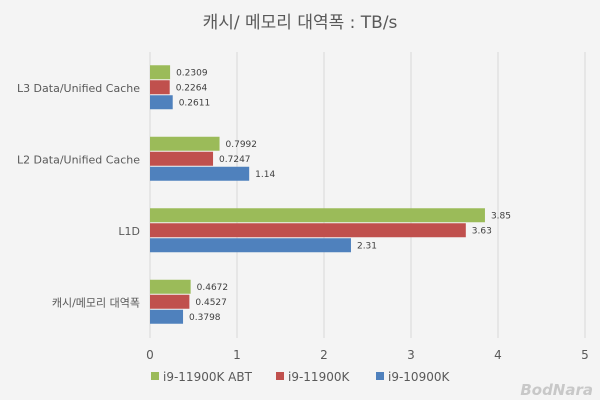  I want to click on x-tick-label: 2, so click(324, 355).